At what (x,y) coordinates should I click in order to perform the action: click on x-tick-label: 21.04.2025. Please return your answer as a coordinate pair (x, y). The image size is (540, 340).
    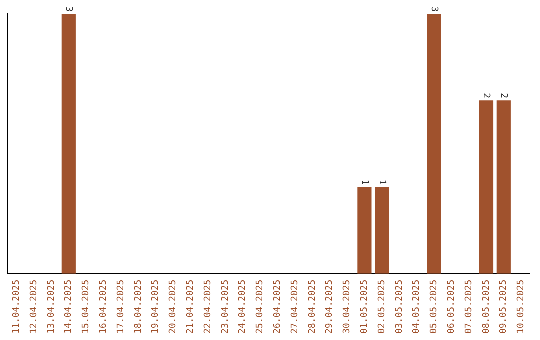
    Looking at the image, I should click on (191, 307).